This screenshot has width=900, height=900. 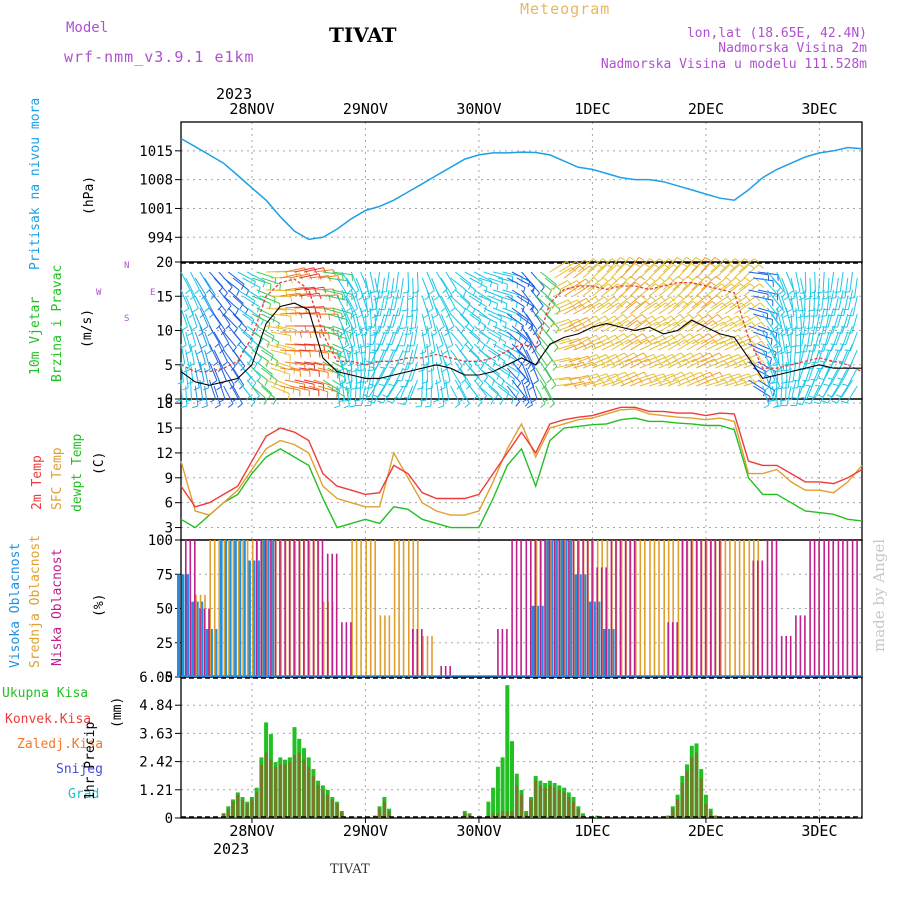 I want to click on day-label-top: 1DEC, so click(x=592, y=109).